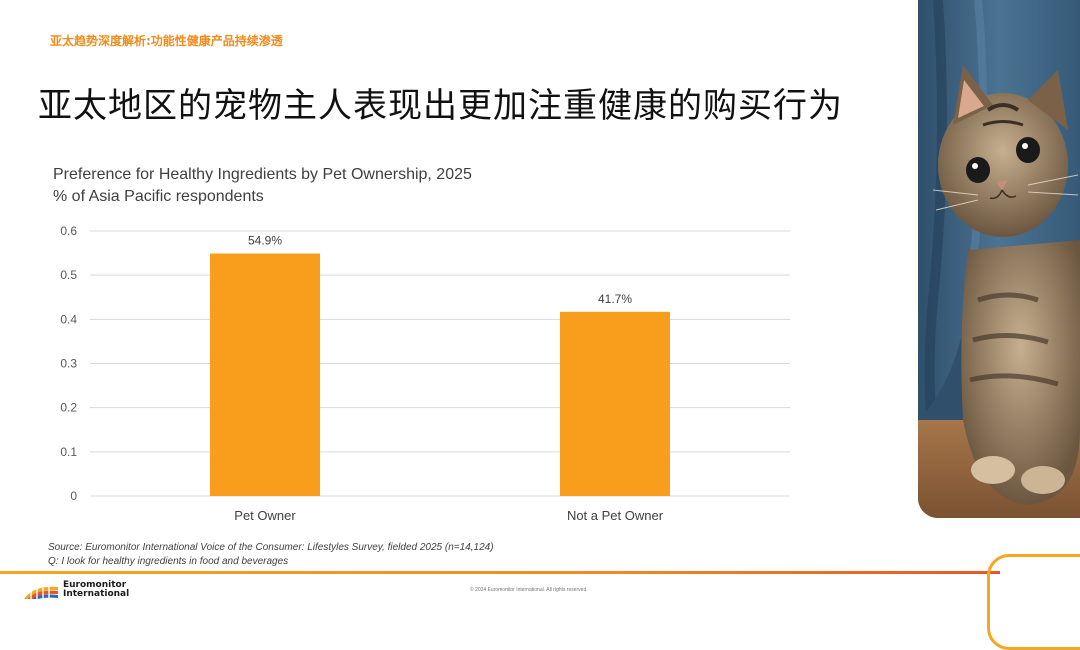  I want to click on y-tick-label: 0.4, so click(68, 319).